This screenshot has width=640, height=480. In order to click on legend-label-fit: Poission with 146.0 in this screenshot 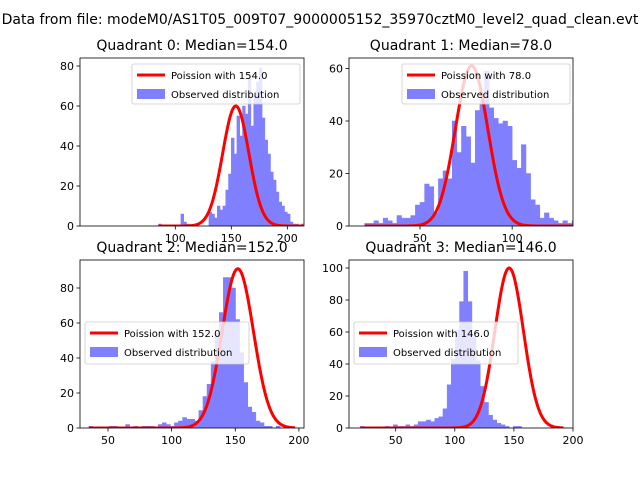, I will do `click(441, 334)`.